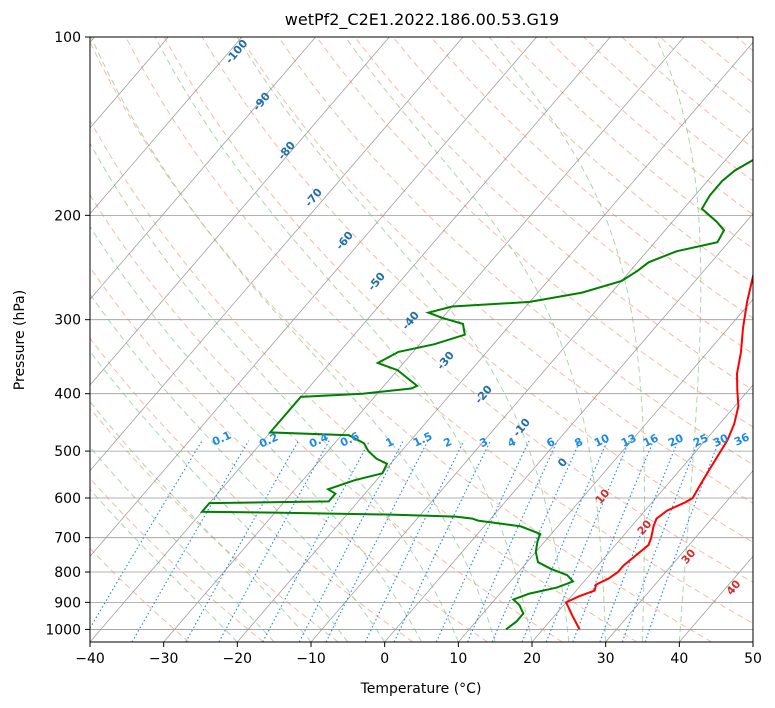 The image size is (775, 708). Describe the element at coordinates (67, 452) in the screenshot. I see `y-tick-label: 500` at that location.